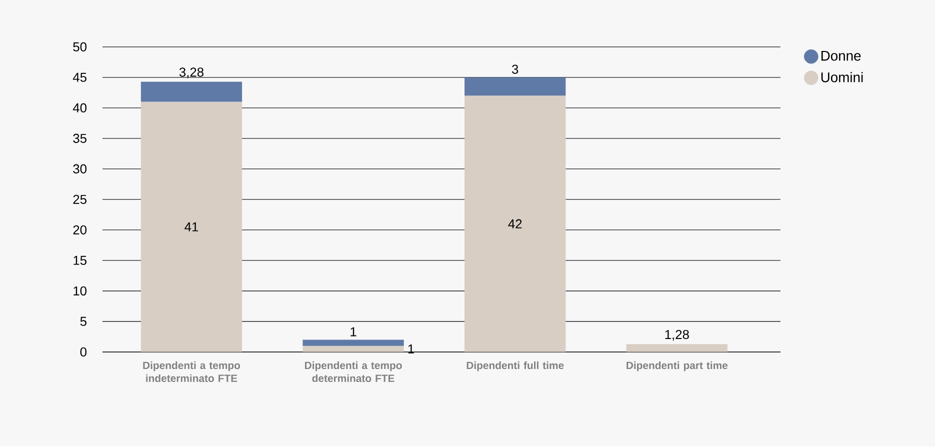  I want to click on y-tick-label: 35, so click(79, 139).